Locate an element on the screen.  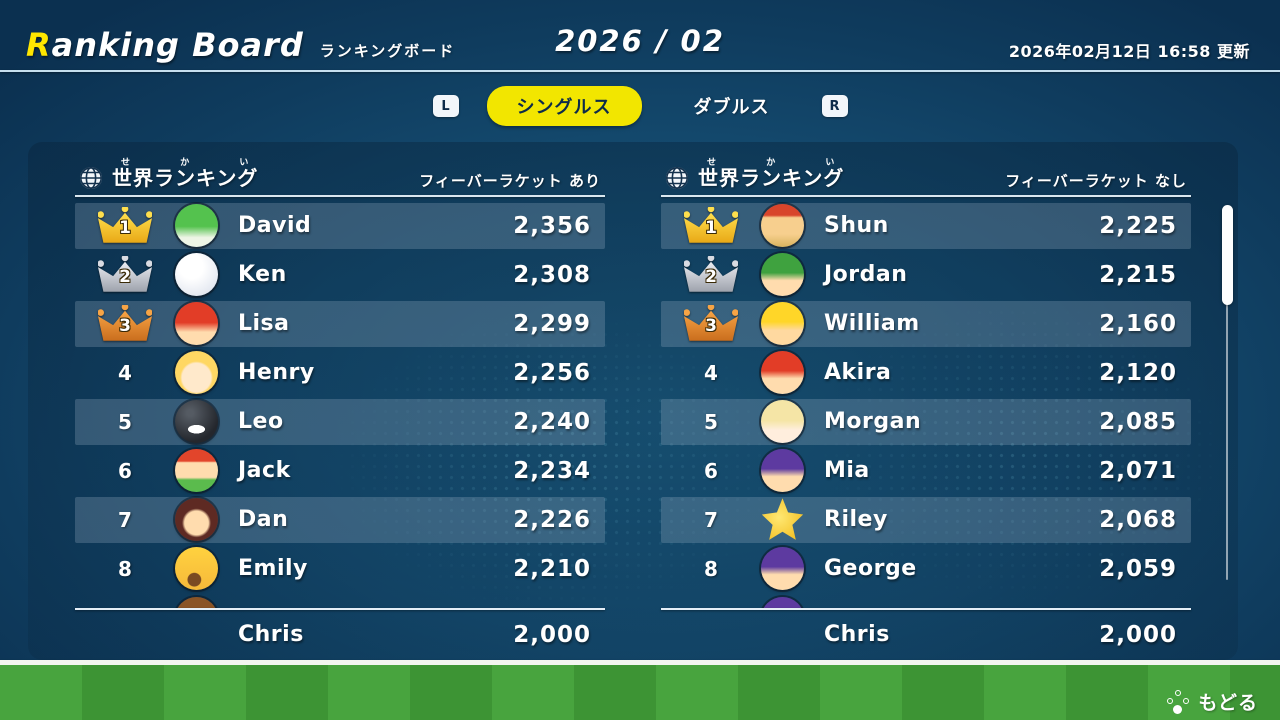
ranking-row: 2 Jordan 2,215 is located at coordinates (926, 275).